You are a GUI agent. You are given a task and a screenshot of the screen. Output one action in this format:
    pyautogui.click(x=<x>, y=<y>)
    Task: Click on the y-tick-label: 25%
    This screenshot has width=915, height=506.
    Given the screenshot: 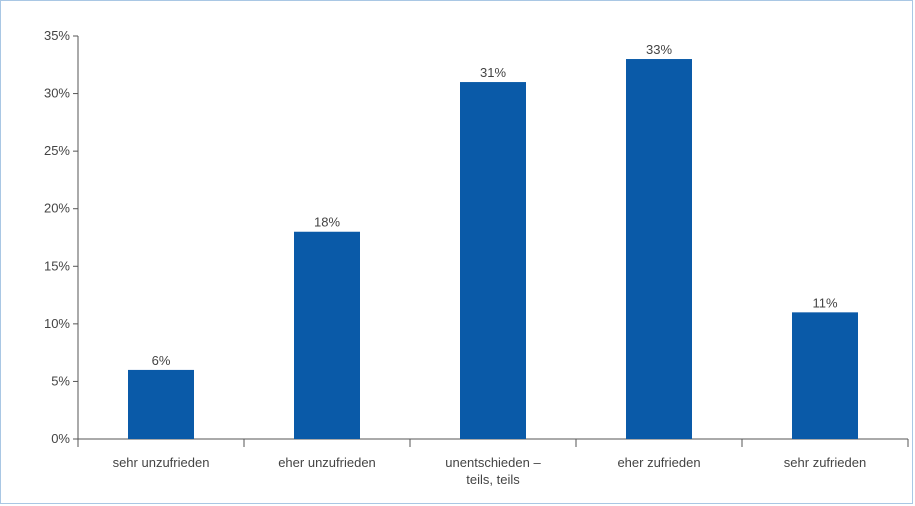 What is the action you would take?
    pyautogui.click(x=57, y=150)
    